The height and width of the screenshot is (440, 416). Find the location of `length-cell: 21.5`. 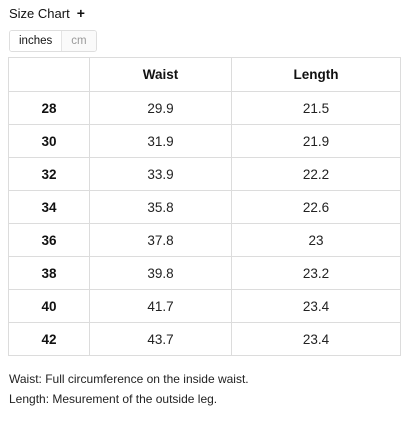

length-cell: 21.5 is located at coordinates (316, 108).